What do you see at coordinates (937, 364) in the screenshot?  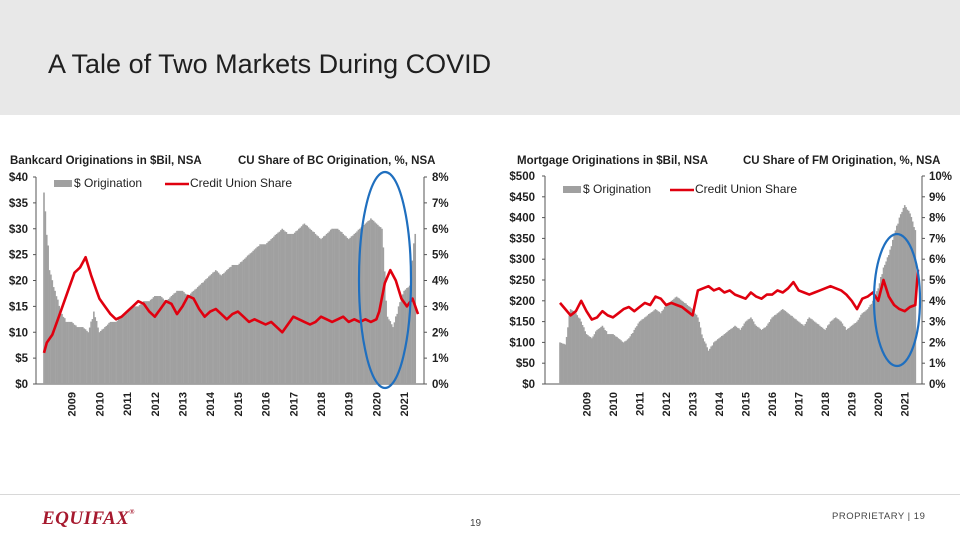 I see `y2-tick-label: 1%` at bounding box center [937, 364].